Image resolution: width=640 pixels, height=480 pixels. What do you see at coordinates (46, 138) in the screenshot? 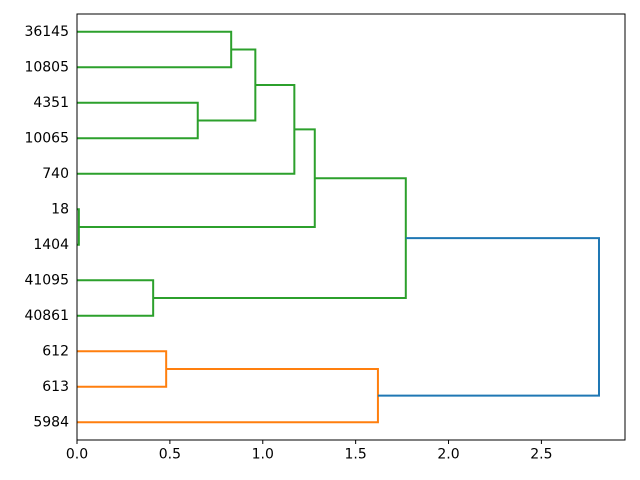
I see `leaf-label: 10065` at bounding box center [46, 138].